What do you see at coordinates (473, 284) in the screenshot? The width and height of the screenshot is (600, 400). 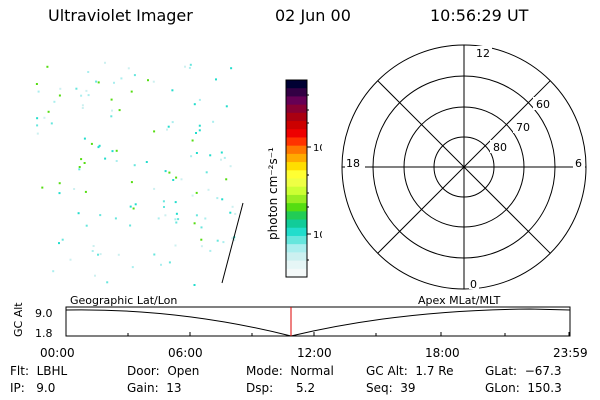 I see `polar-label-0: 0` at bounding box center [473, 284].